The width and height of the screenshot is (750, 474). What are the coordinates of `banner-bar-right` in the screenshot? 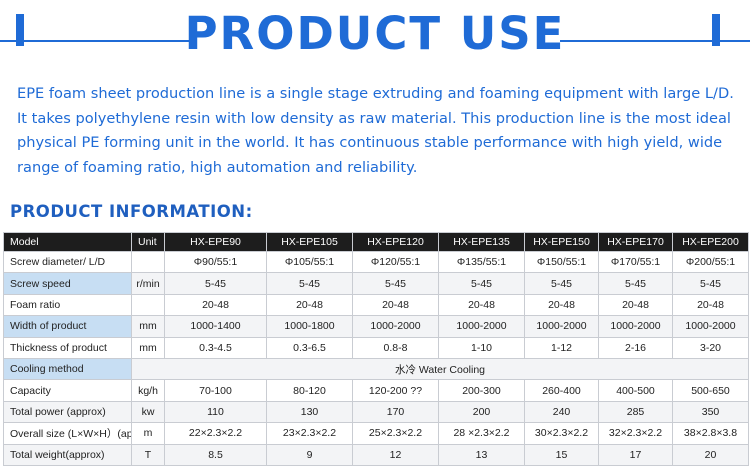 It's located at (716, 30).